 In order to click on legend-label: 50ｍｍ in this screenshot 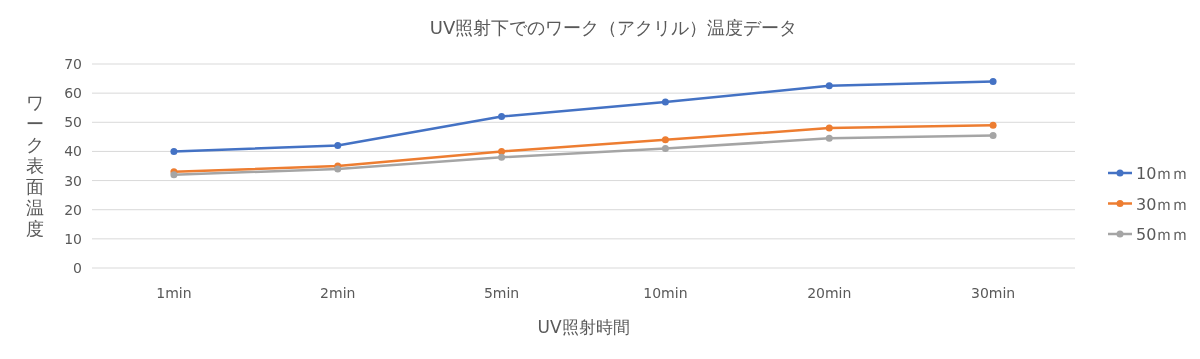, I will do `click(1162, 234)`.